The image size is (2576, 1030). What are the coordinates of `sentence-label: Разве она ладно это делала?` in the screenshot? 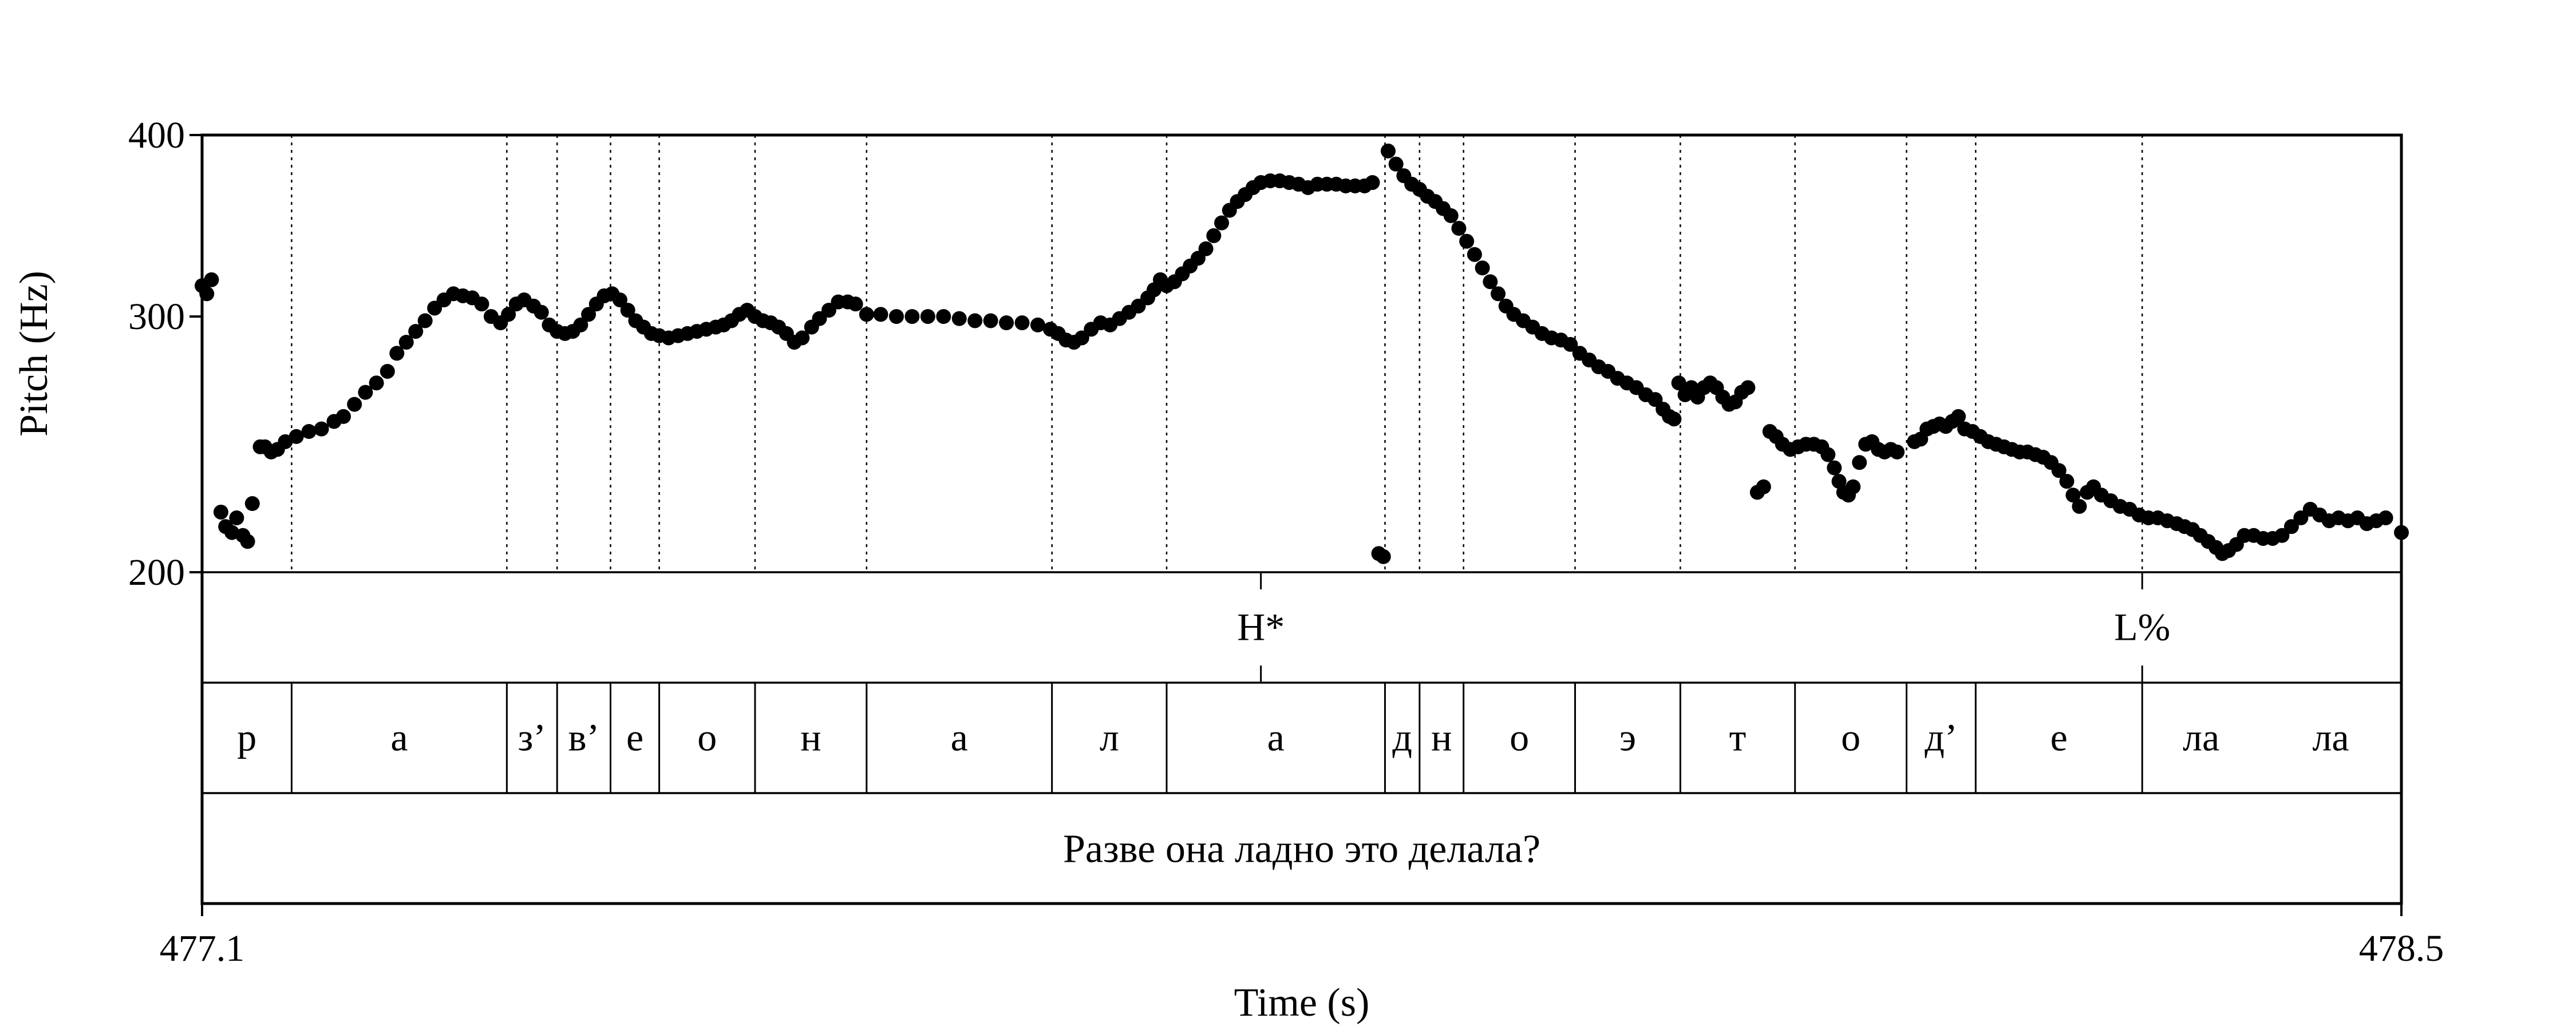 It's located at (1301, 849).